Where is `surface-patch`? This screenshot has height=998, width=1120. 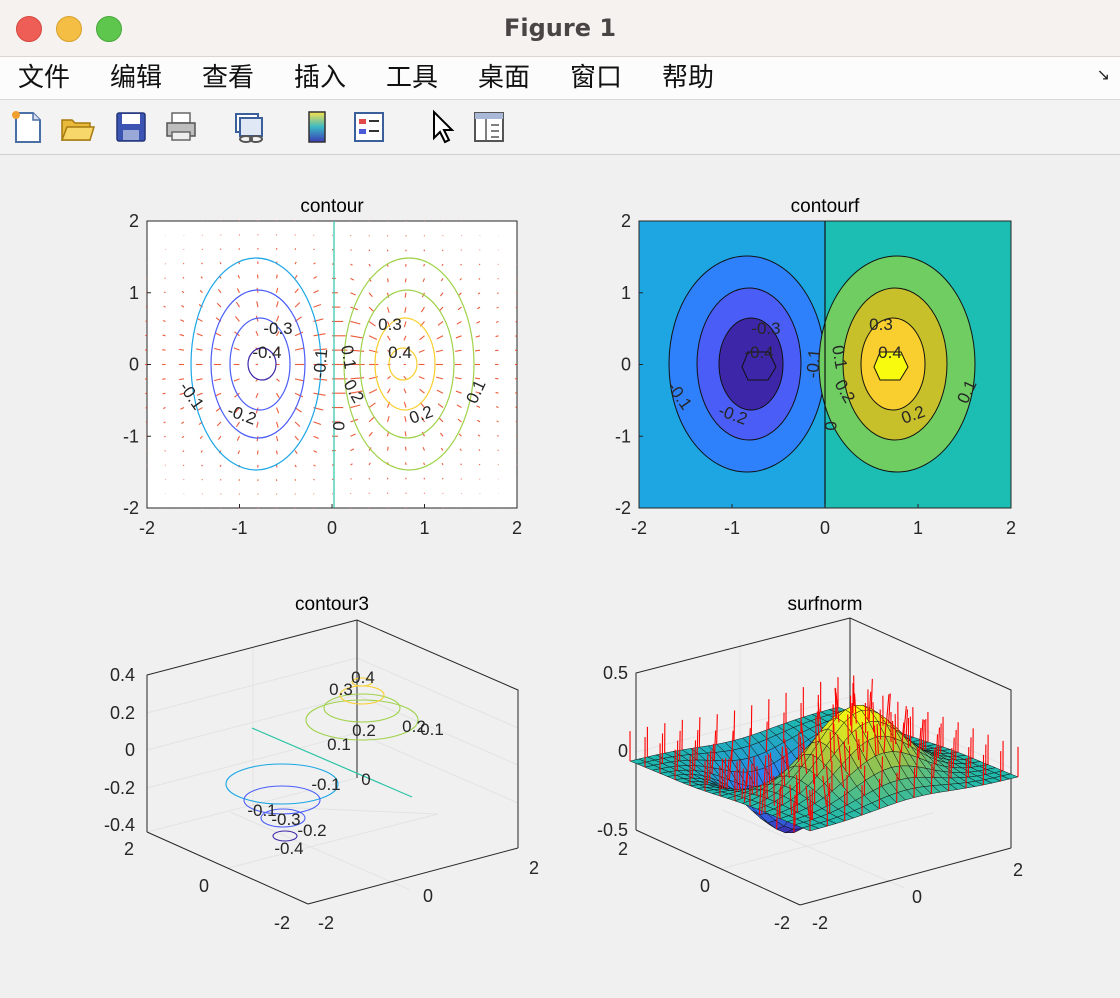 surface-patch is located at coordinates (810, 828).